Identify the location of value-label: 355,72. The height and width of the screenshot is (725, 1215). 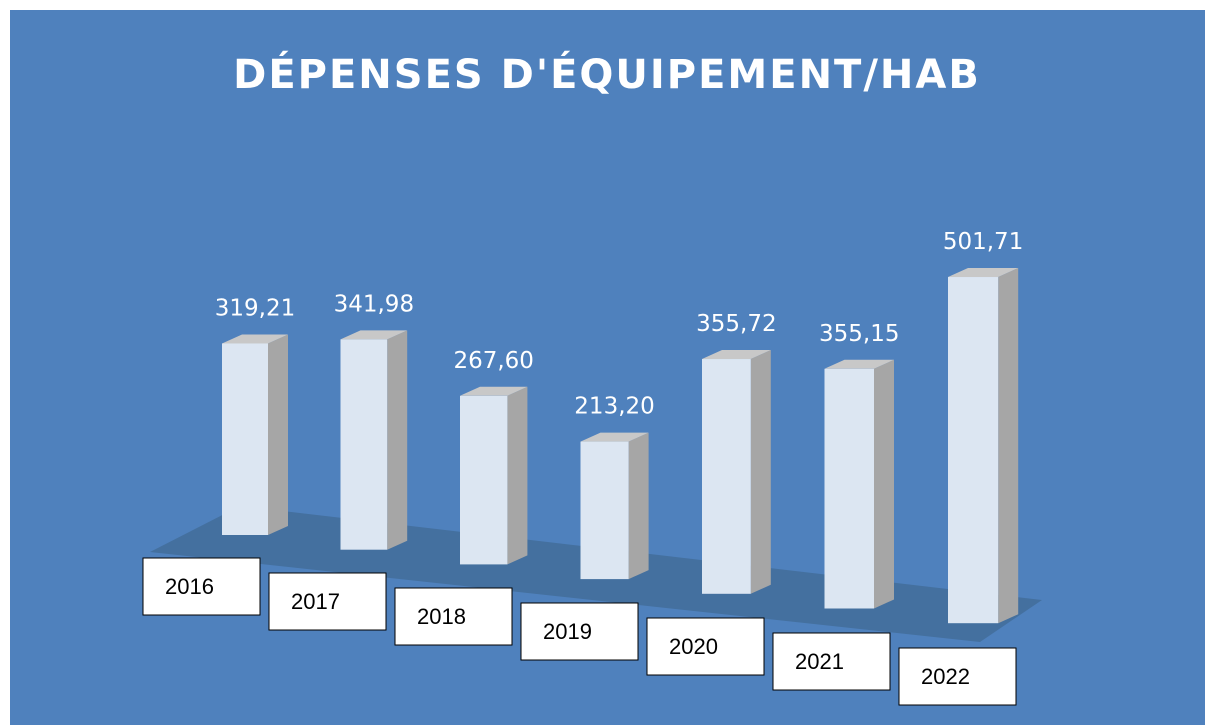
(736, 324).